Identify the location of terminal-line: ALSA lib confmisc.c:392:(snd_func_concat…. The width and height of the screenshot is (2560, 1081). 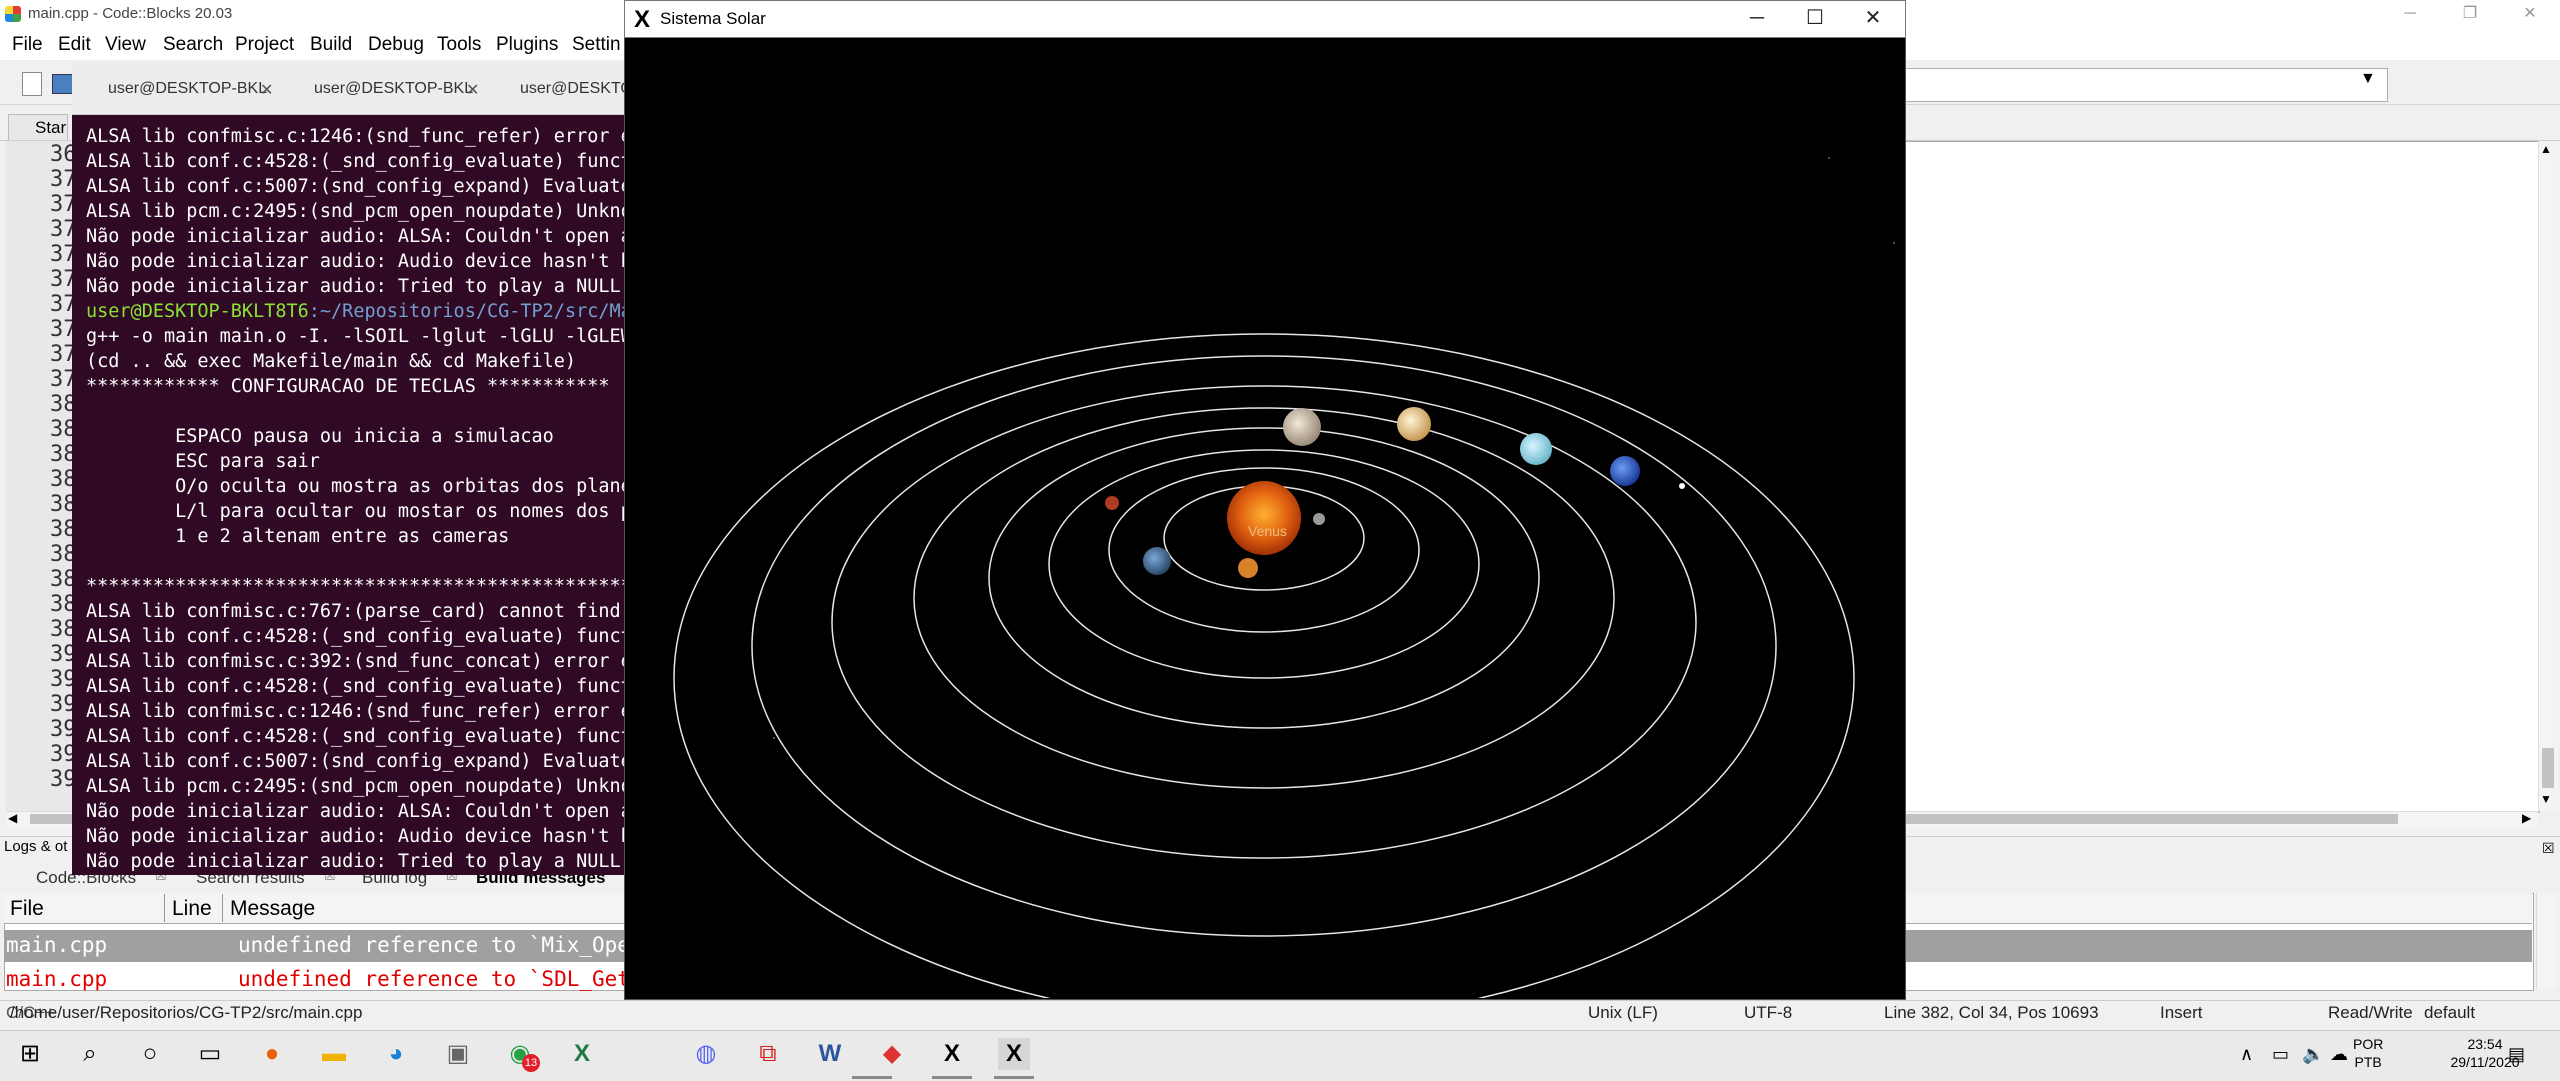
(359, 661).